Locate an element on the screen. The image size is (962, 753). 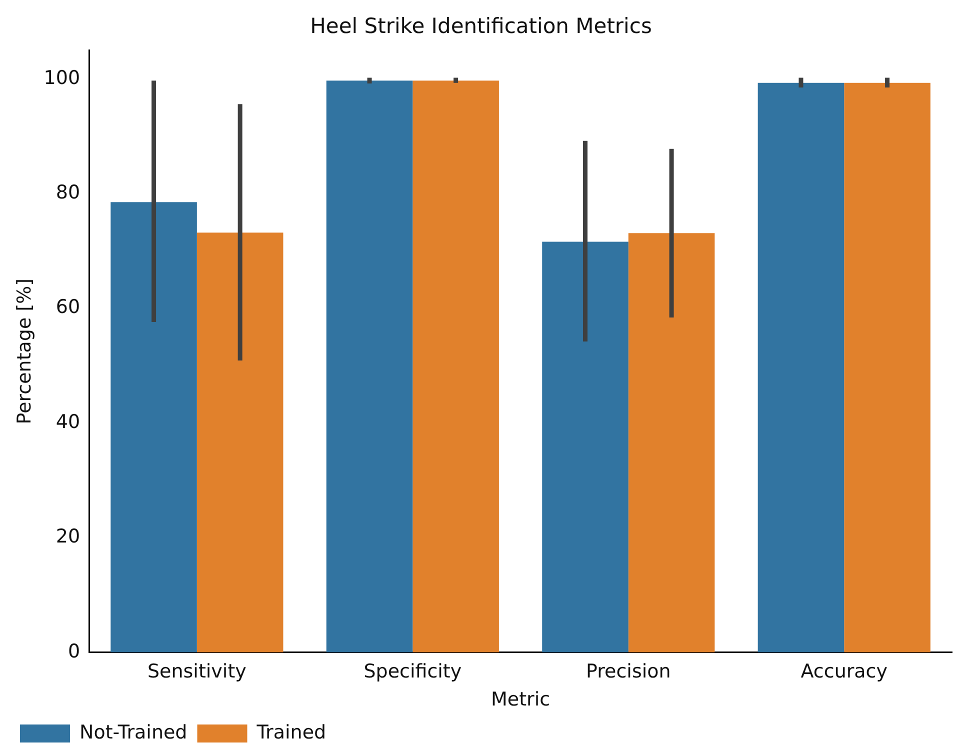
x-tick-label: Accuracy is located at coordinates (844, 671).